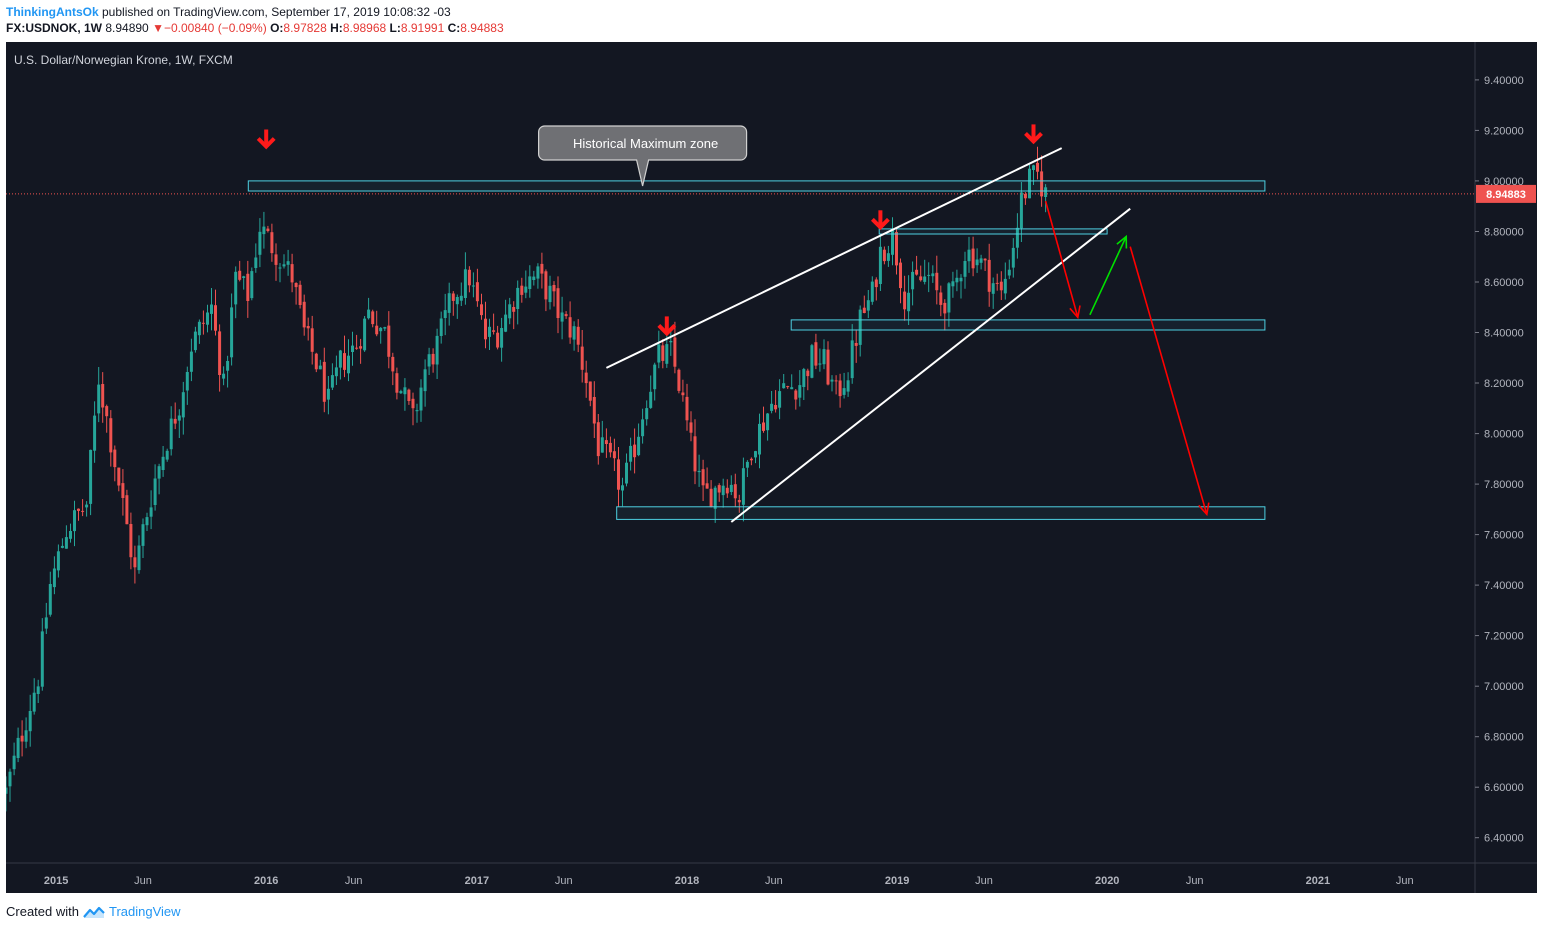  What do you see at coordinates (687, 881) in the screenshot?
I see `x-tick-label: 2018` at bounding box center [687, 881].